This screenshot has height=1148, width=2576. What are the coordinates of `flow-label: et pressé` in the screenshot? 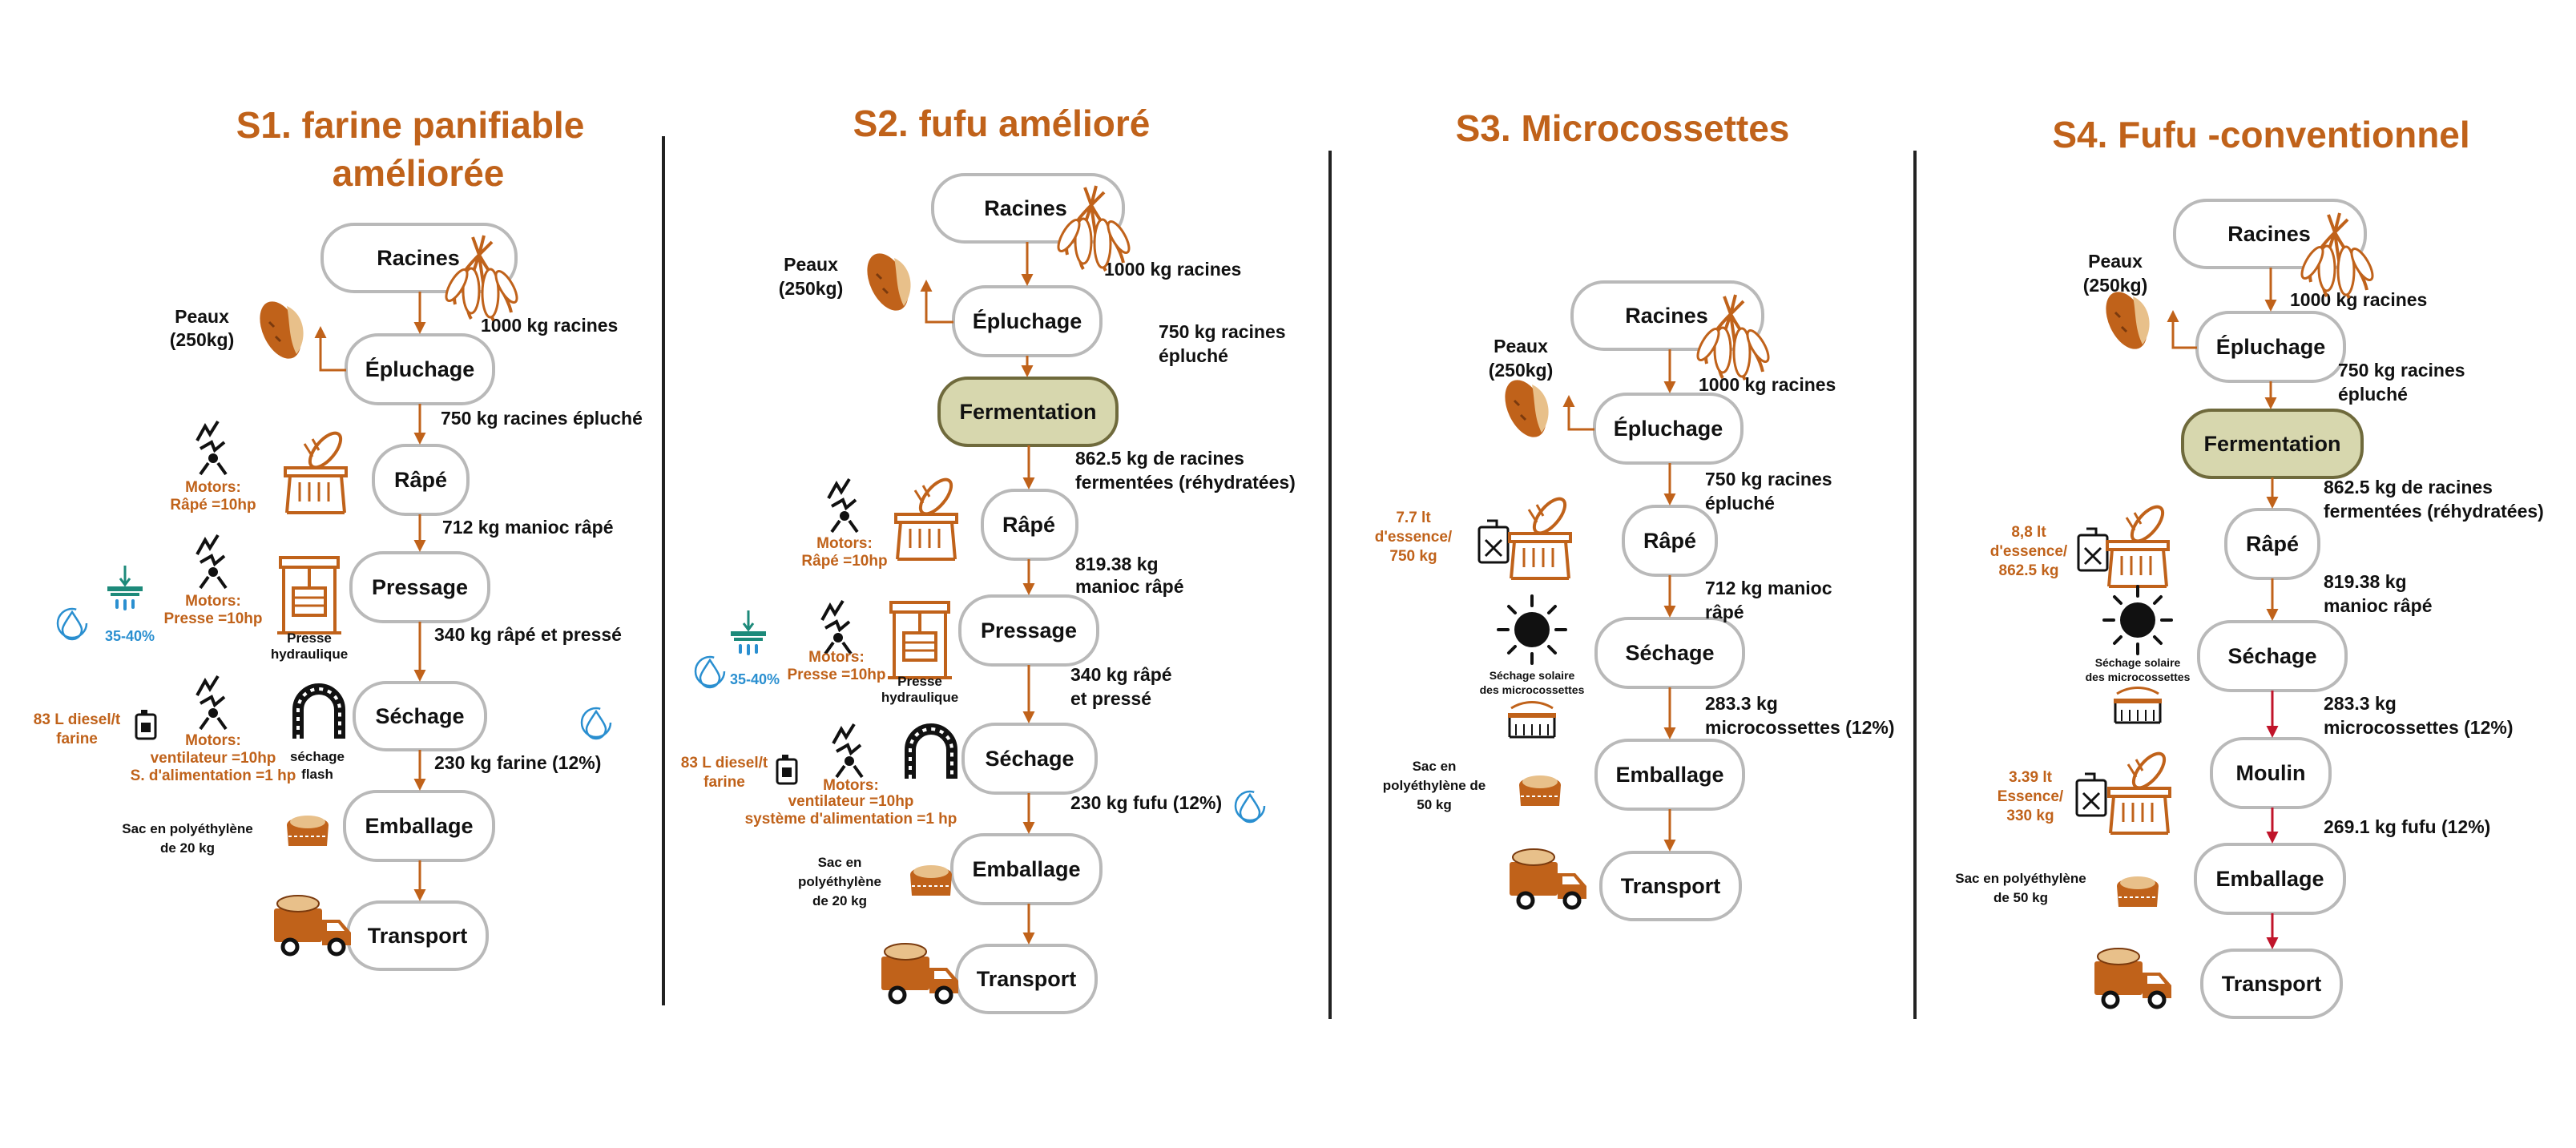 It's located at (1110, 698).